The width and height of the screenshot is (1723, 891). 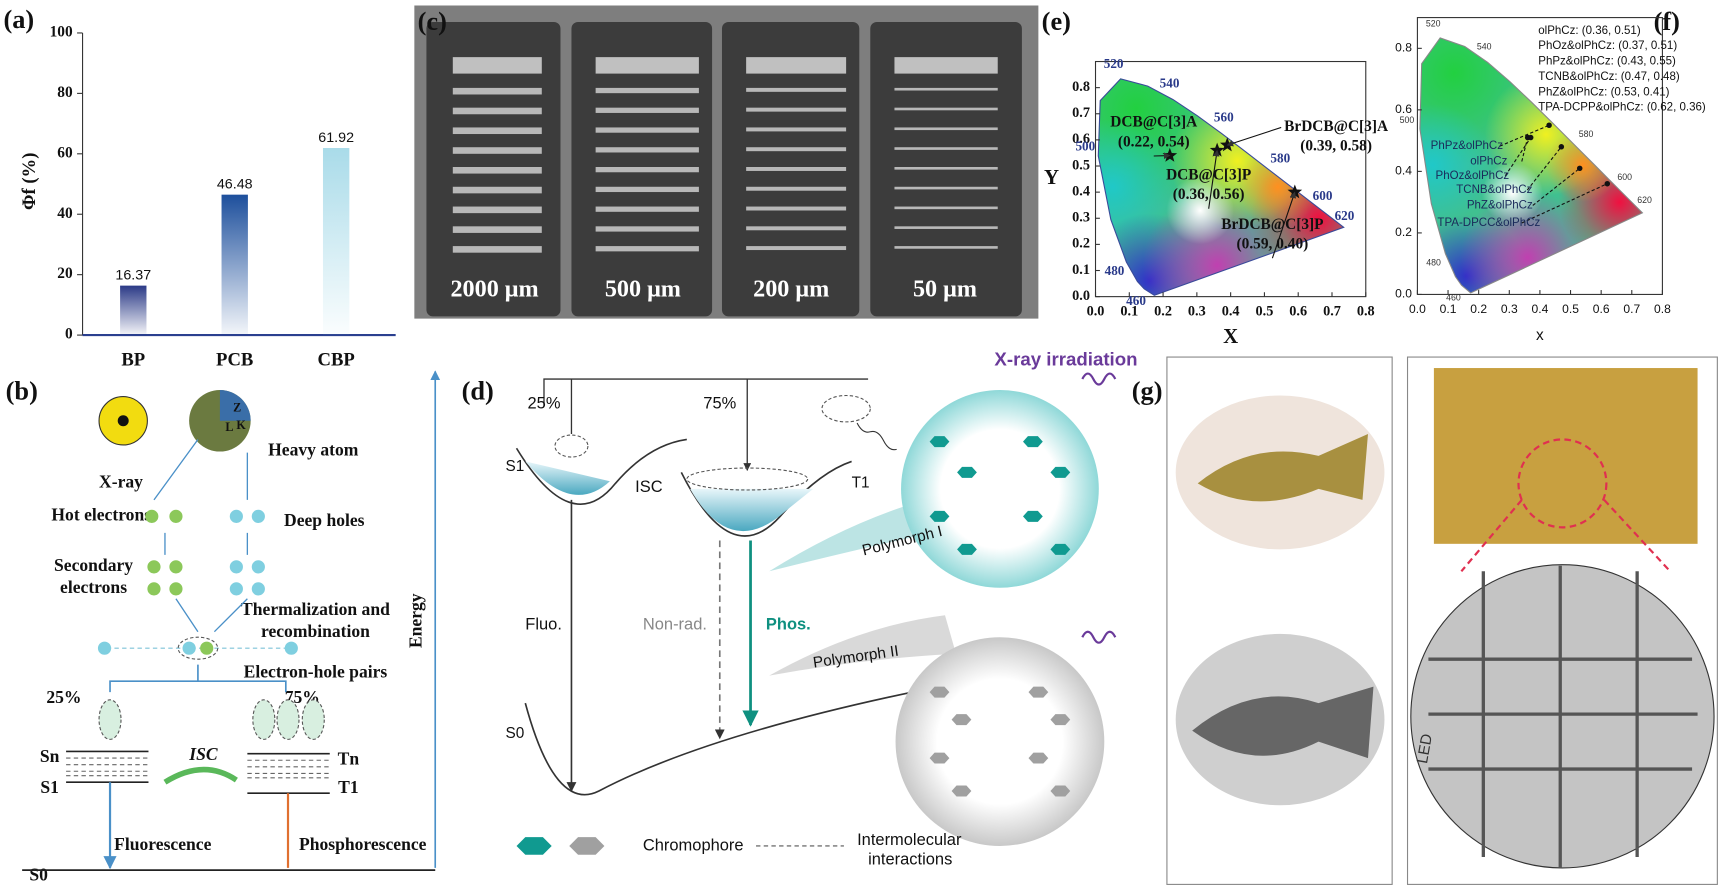 What do you see at coordinates (1488, 223) in the screenshot?
I see `point-label: TPA-DPCC&olPhCz` at bounding box center [1488, 223].